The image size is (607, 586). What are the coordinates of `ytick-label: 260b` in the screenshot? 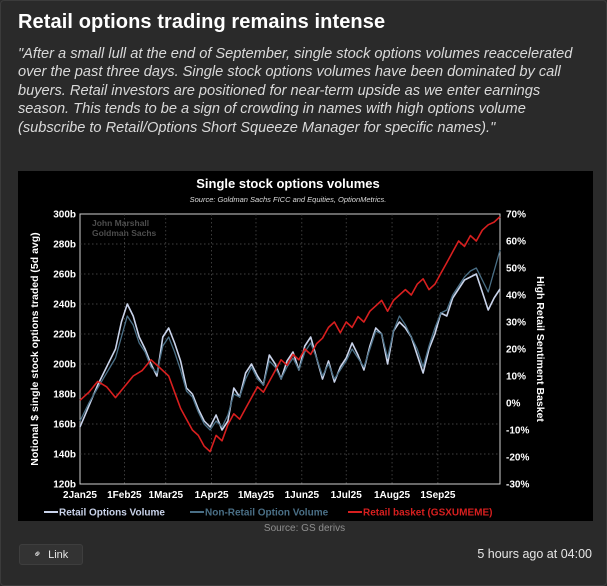 It's located at (64, 275).